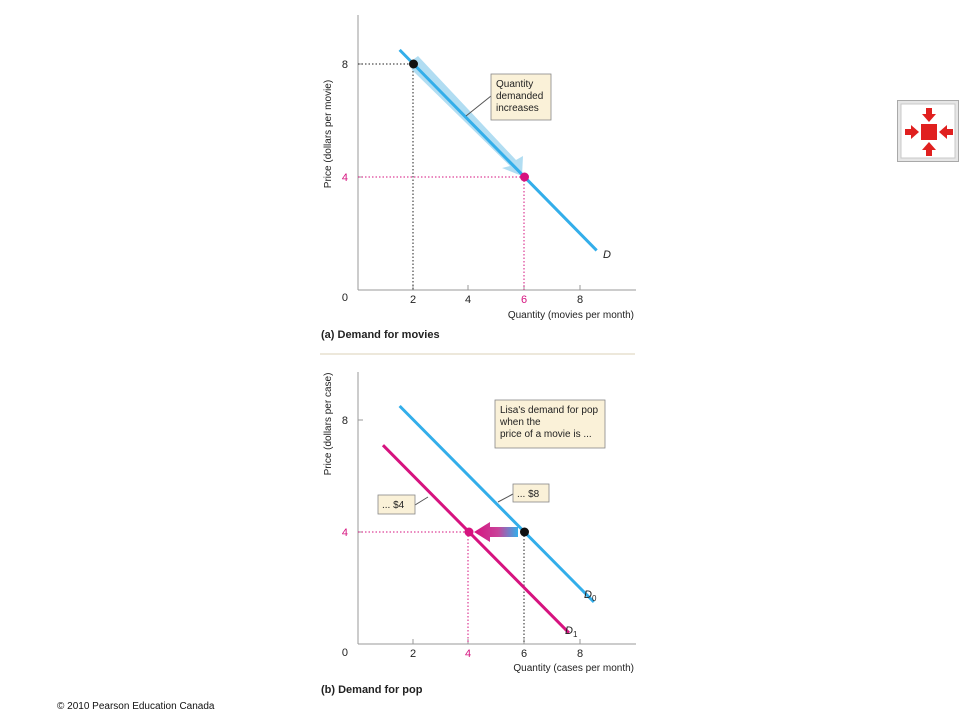 This screenshot has width=960, height=720. What do you see at coordinates (328, 424) in the screenshot?
I see `panel-b-ylabel: Price (dollars per case)` at bounding box center [328, 424].